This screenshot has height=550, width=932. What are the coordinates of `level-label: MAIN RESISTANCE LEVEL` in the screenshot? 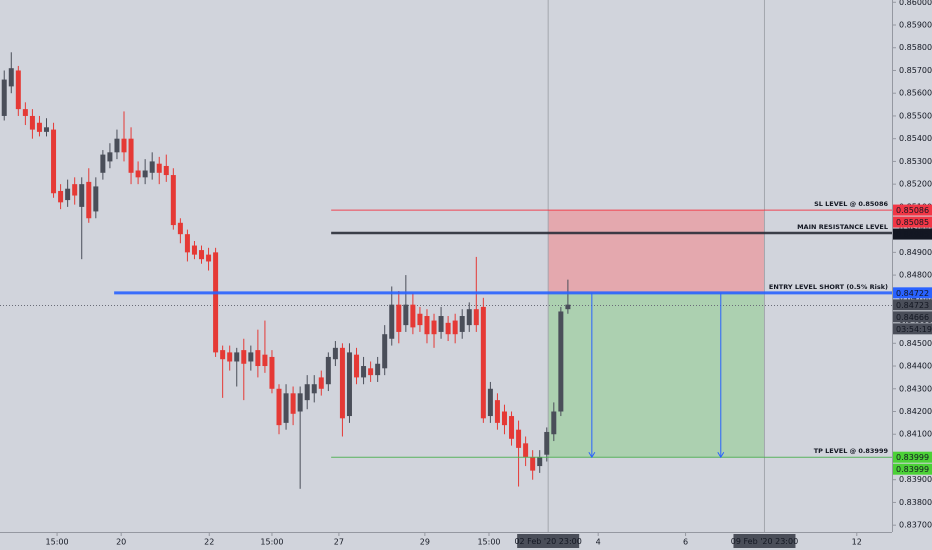 It's located at (842, 227).